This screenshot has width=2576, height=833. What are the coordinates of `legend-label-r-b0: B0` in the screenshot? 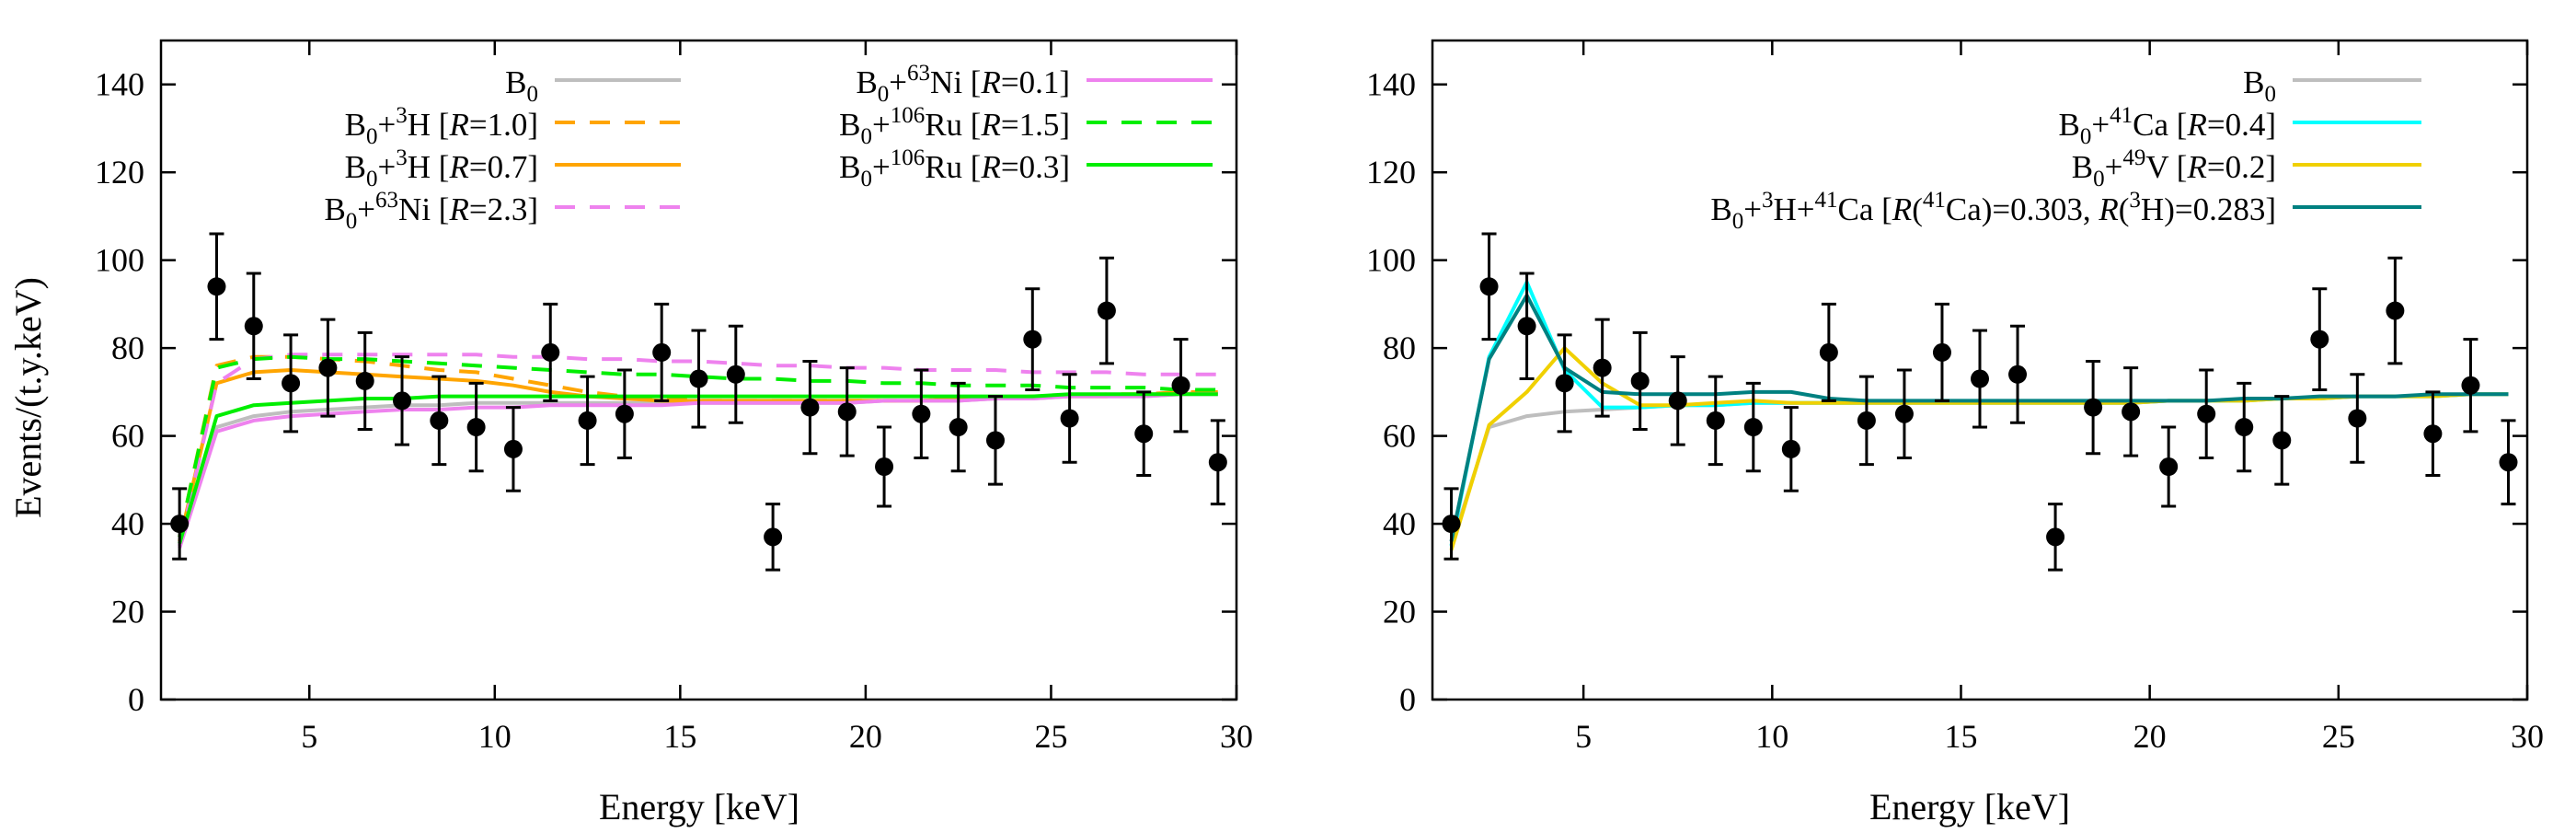 It's located at (2259, 85).